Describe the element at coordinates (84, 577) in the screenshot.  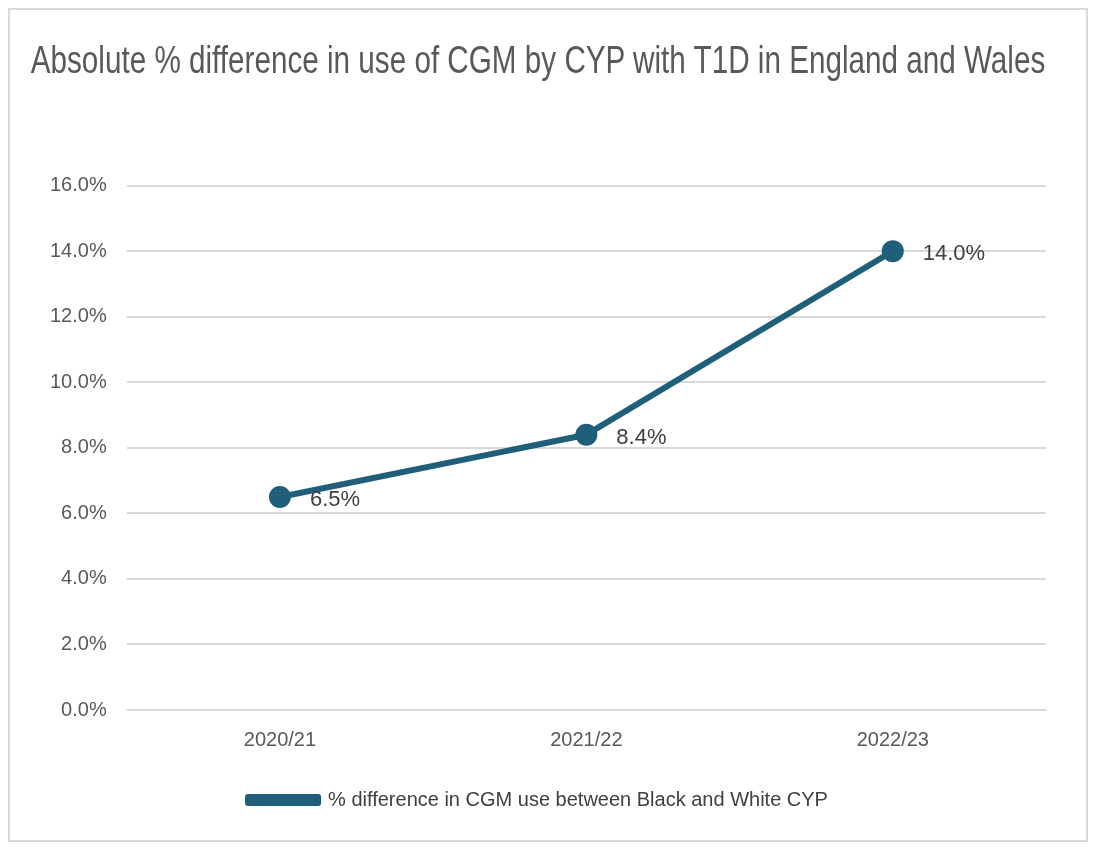
I see `y-tick-label: 4.0%` at that location.